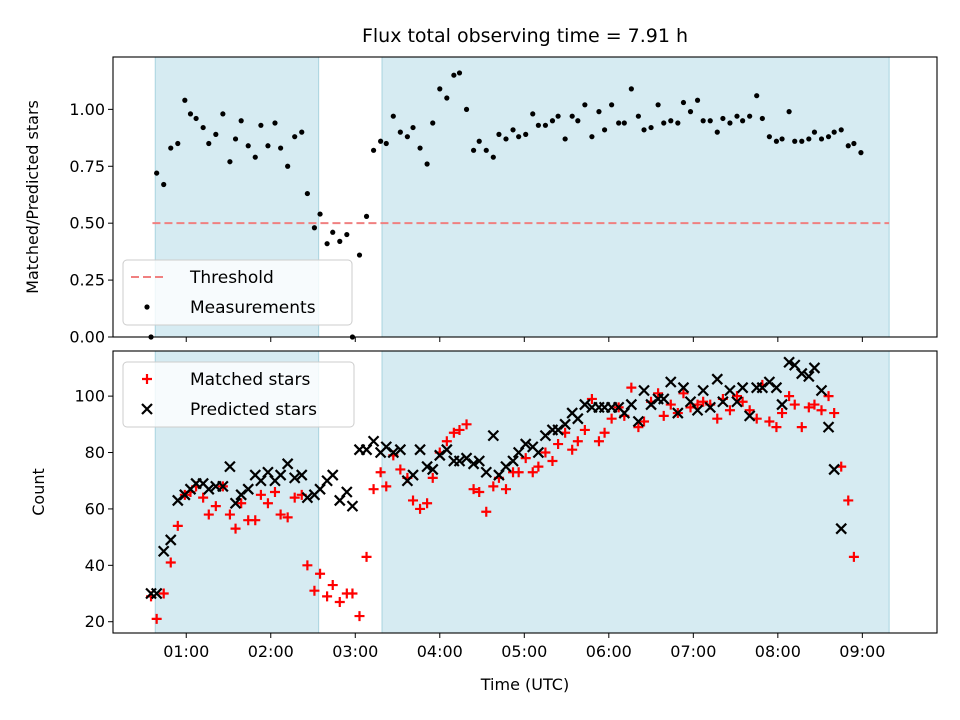 The width and height of the screenshot is (960, 720). Describe the element at coordinates (524, 651) in the screenshot. I see `x-tick-label: 05:00` at that location.